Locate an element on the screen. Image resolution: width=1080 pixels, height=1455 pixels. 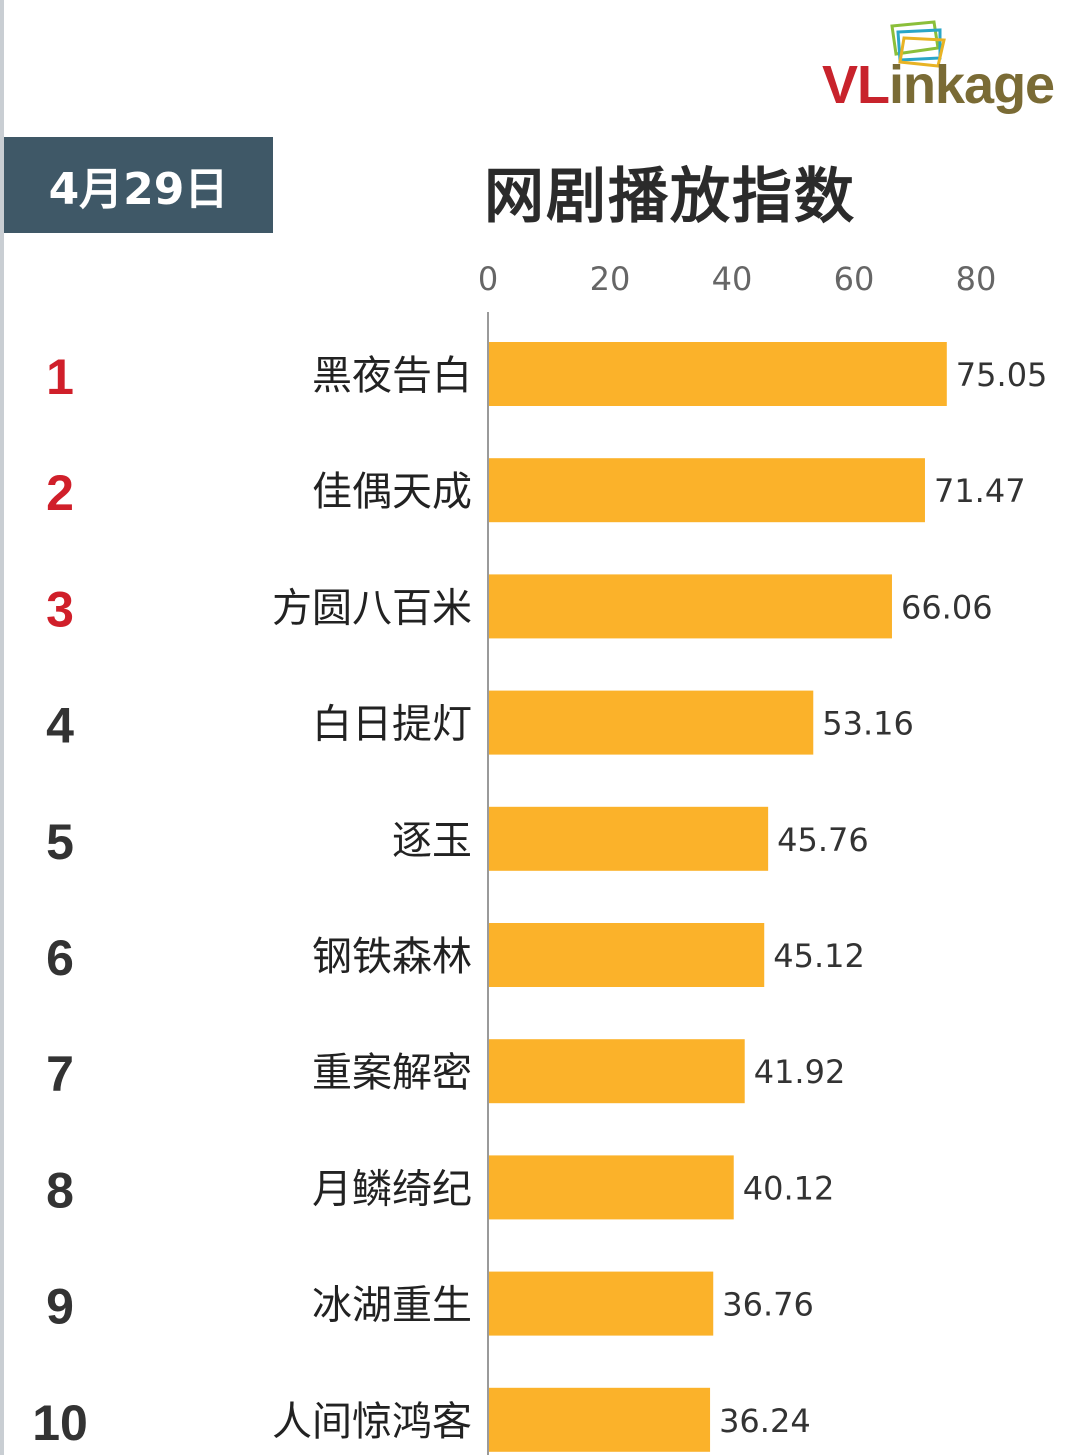
value-label: 36.76 is located at coordinates (768, 1305).